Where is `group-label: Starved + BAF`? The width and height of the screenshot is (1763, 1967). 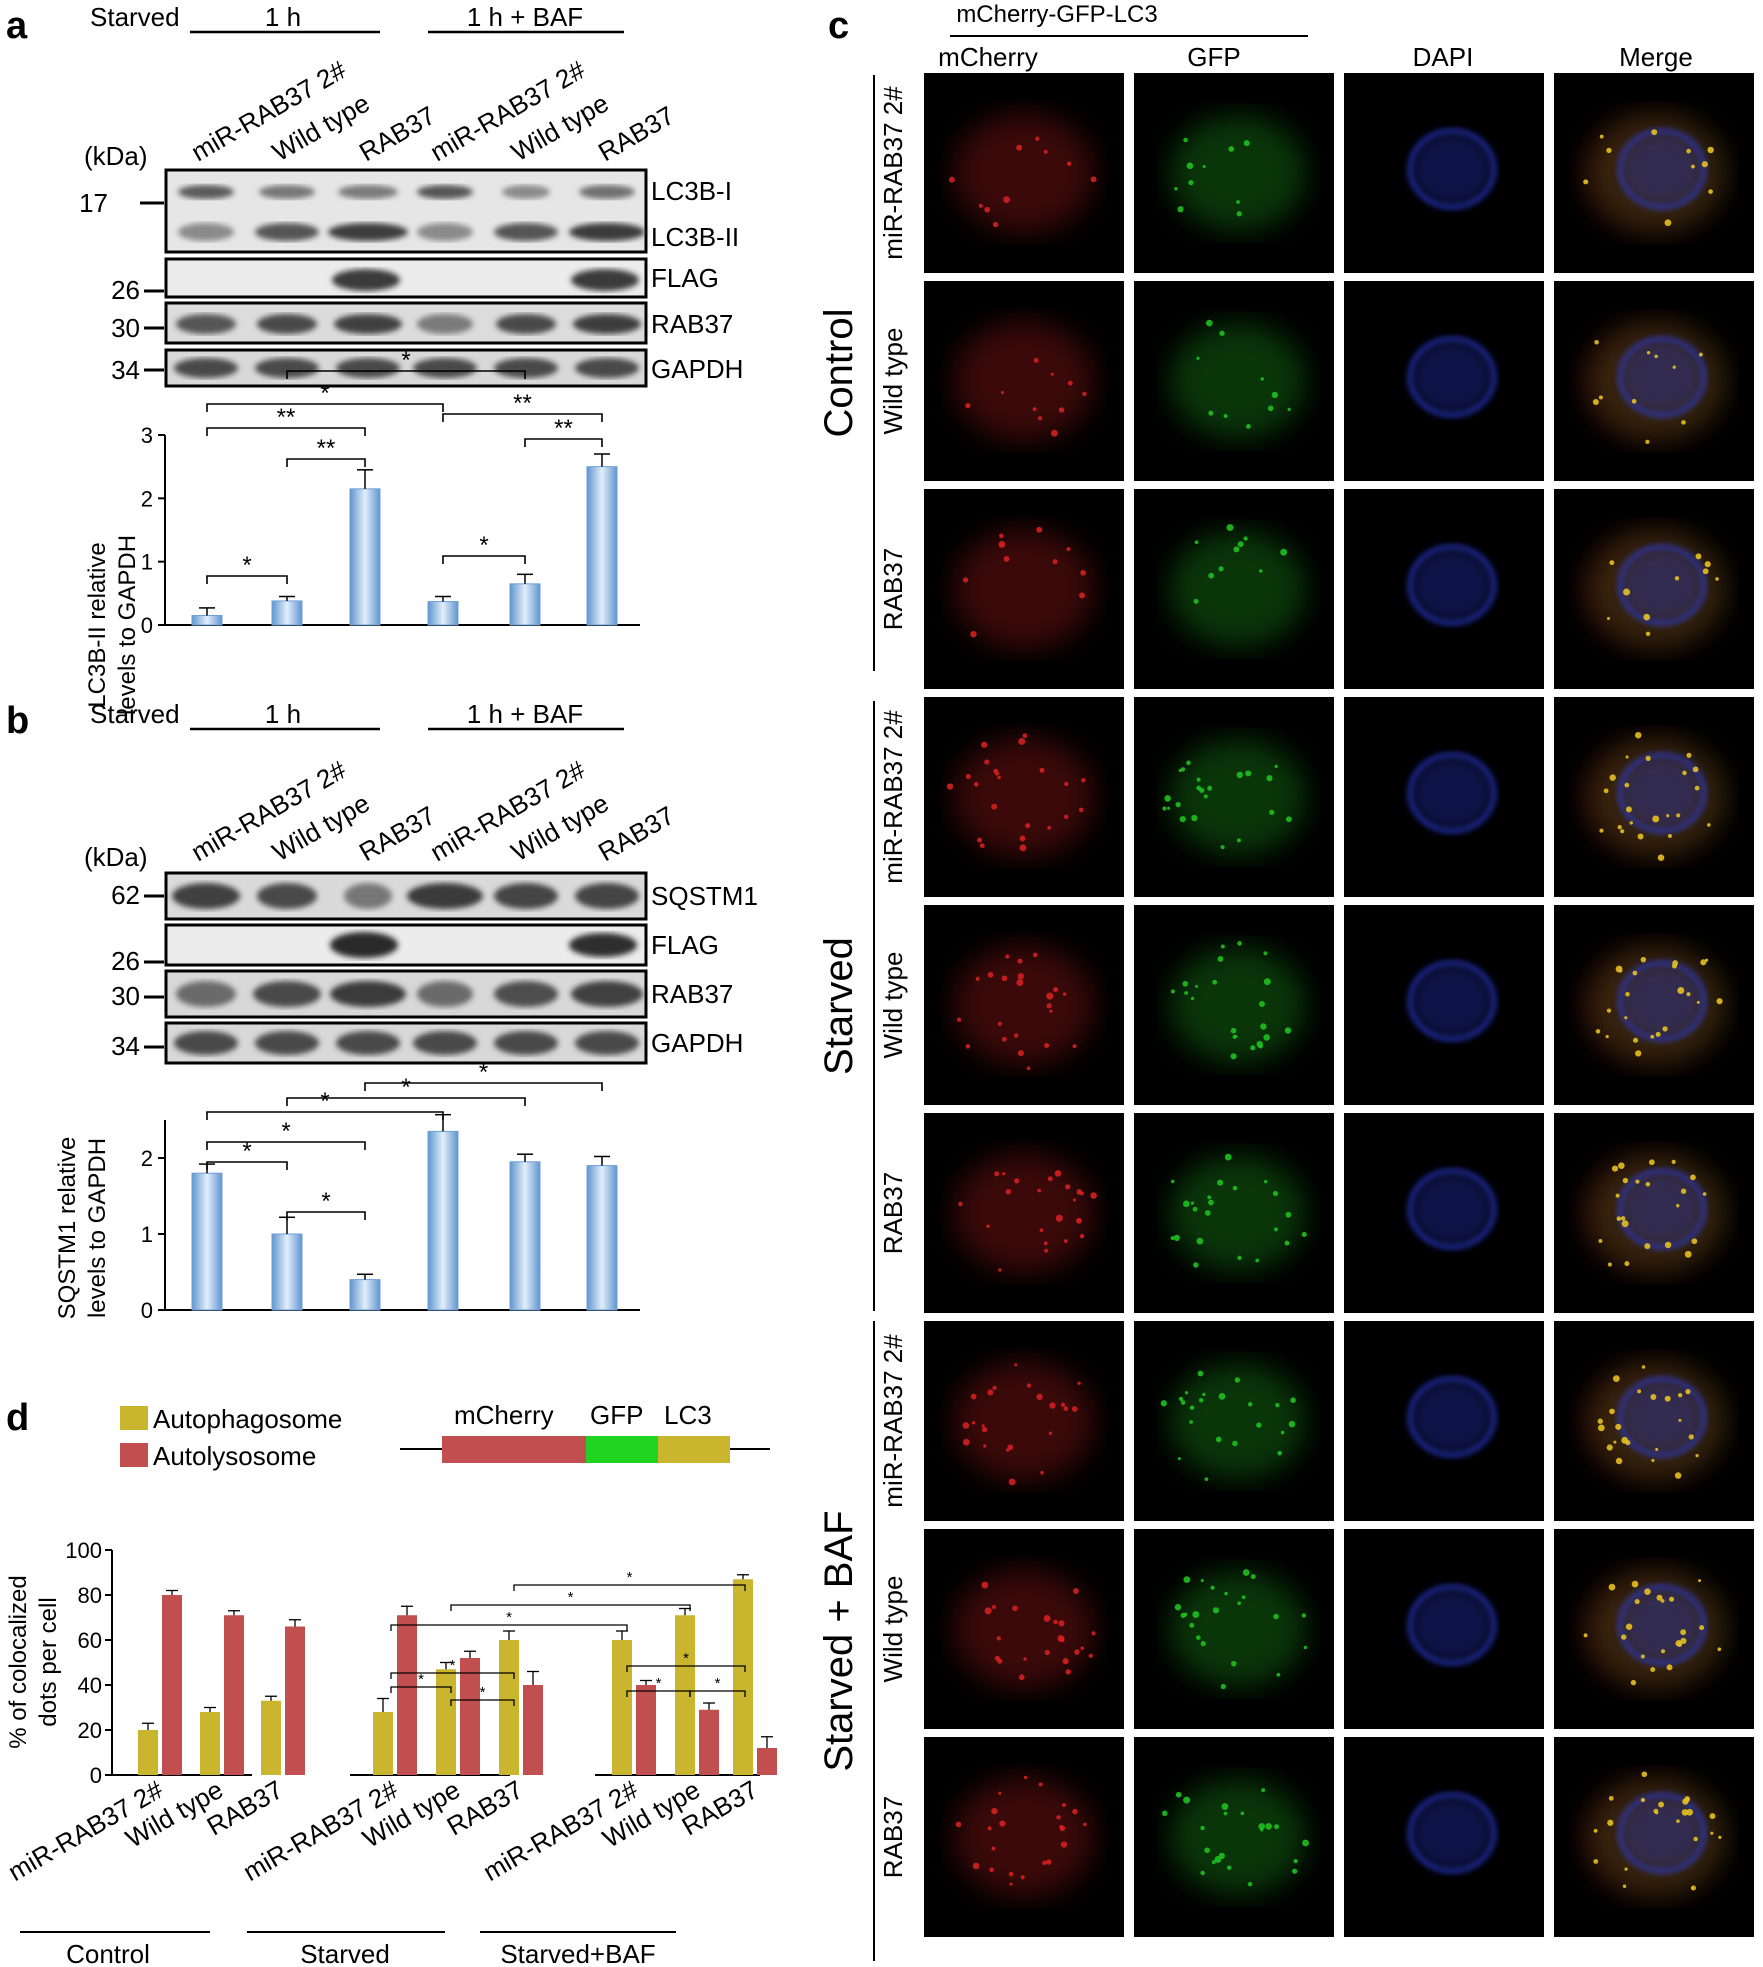
group-label: Starved + BAF is located at coordinates (839, 1640).